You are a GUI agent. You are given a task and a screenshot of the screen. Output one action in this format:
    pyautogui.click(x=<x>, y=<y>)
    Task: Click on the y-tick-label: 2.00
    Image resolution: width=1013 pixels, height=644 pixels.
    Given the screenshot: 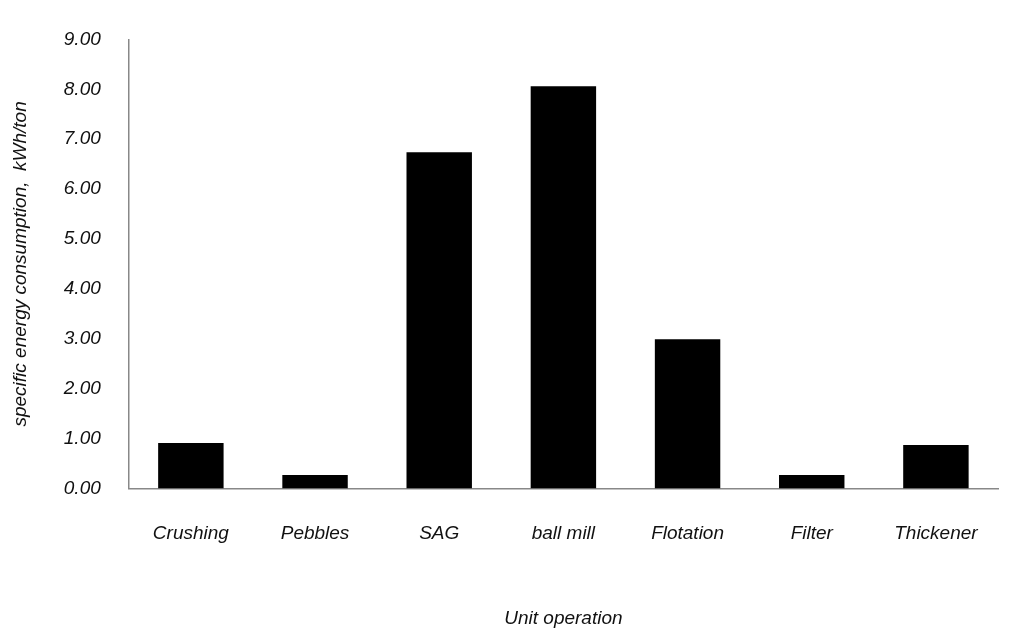 What is the action you would take?
    pyautogui.click(x=82, y=387)
    